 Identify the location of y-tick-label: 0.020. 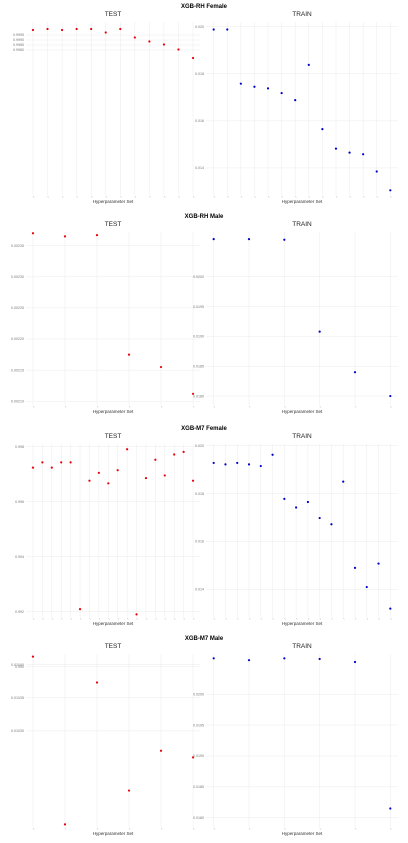
(199, 27).